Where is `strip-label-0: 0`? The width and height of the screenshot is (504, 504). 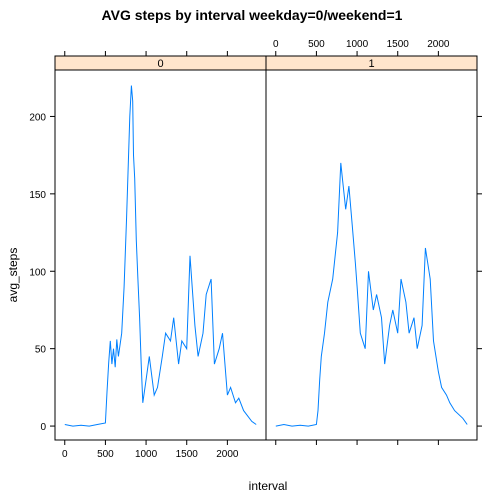 strip-label-0: 0 is located at coordinates (160, 64).